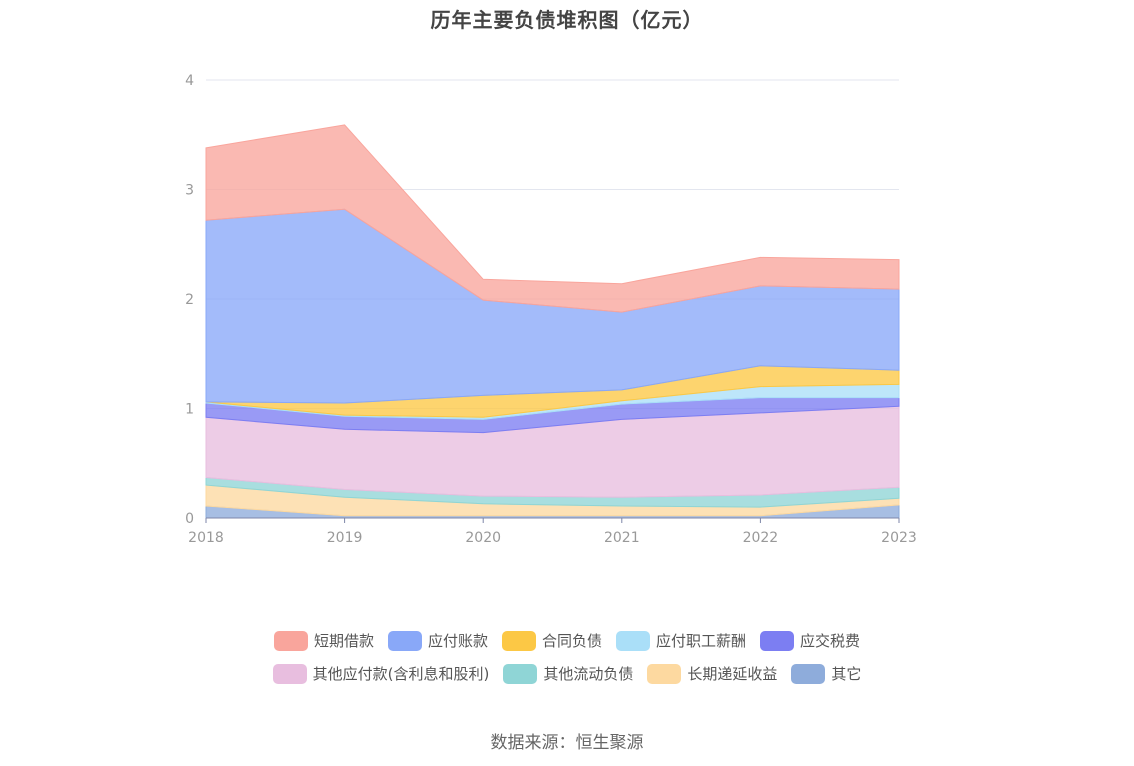 Image resolution: width=1134 pixels, height=766 pixels. I want to click on x-tick-label: 2021, so click(622, 538).